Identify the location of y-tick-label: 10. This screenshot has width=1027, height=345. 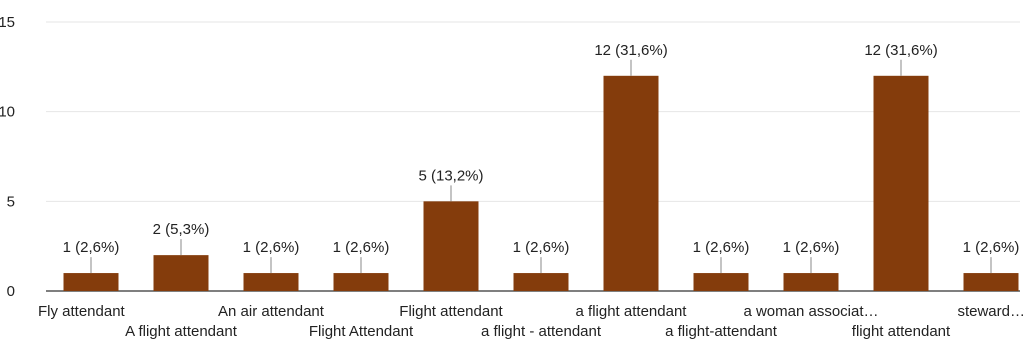
(7, 112).